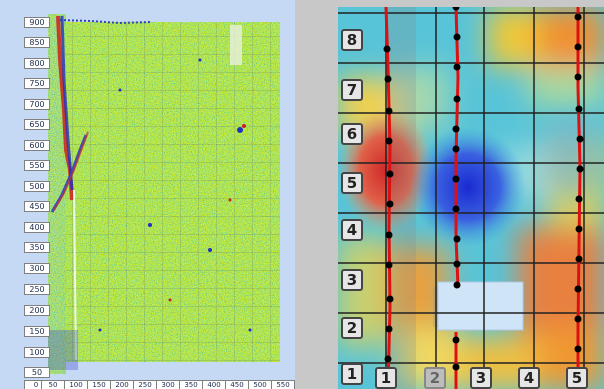 This screenshot has height=389, width=604. Describe the element at coordinates (53, 384) in the screenshot. I see `x-tick-label: 50` at that location.